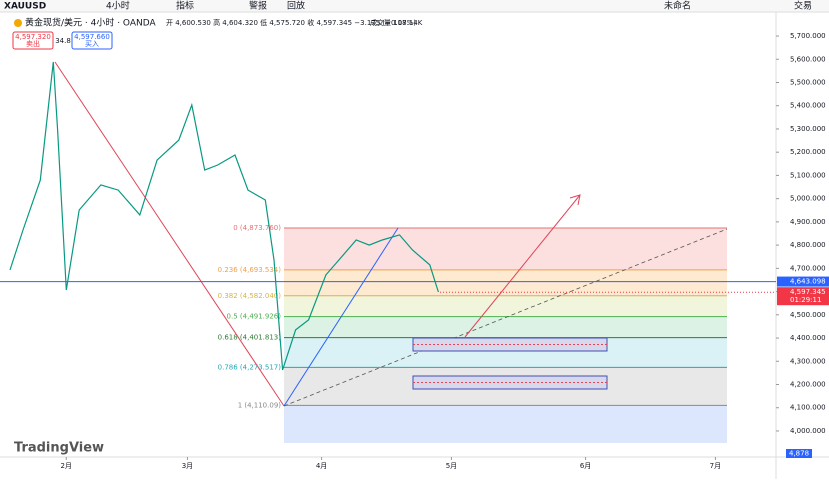 The height and width of the screenshot is (483, 829). What do you see at coordinates (808, 408) in the screenshot?
I see `y-tick-label: 4,100.000` at bounding box center [808, 408].